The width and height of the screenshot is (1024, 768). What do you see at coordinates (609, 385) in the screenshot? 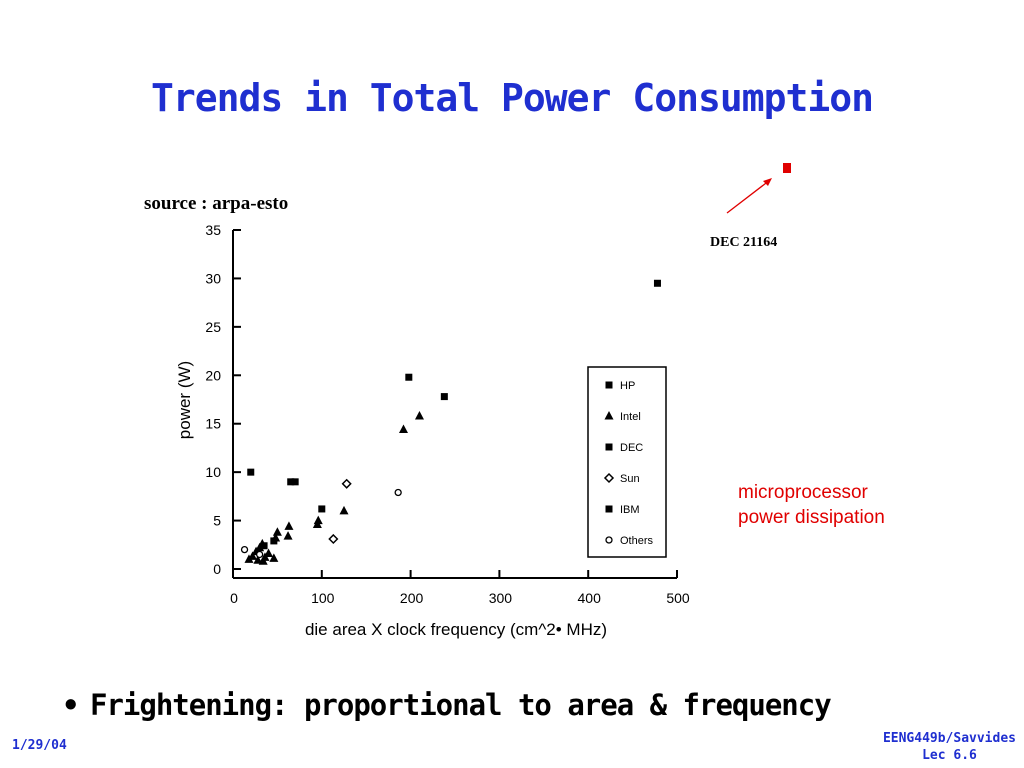
I see `legend-marker-hp` at bounding box center [609, 385].